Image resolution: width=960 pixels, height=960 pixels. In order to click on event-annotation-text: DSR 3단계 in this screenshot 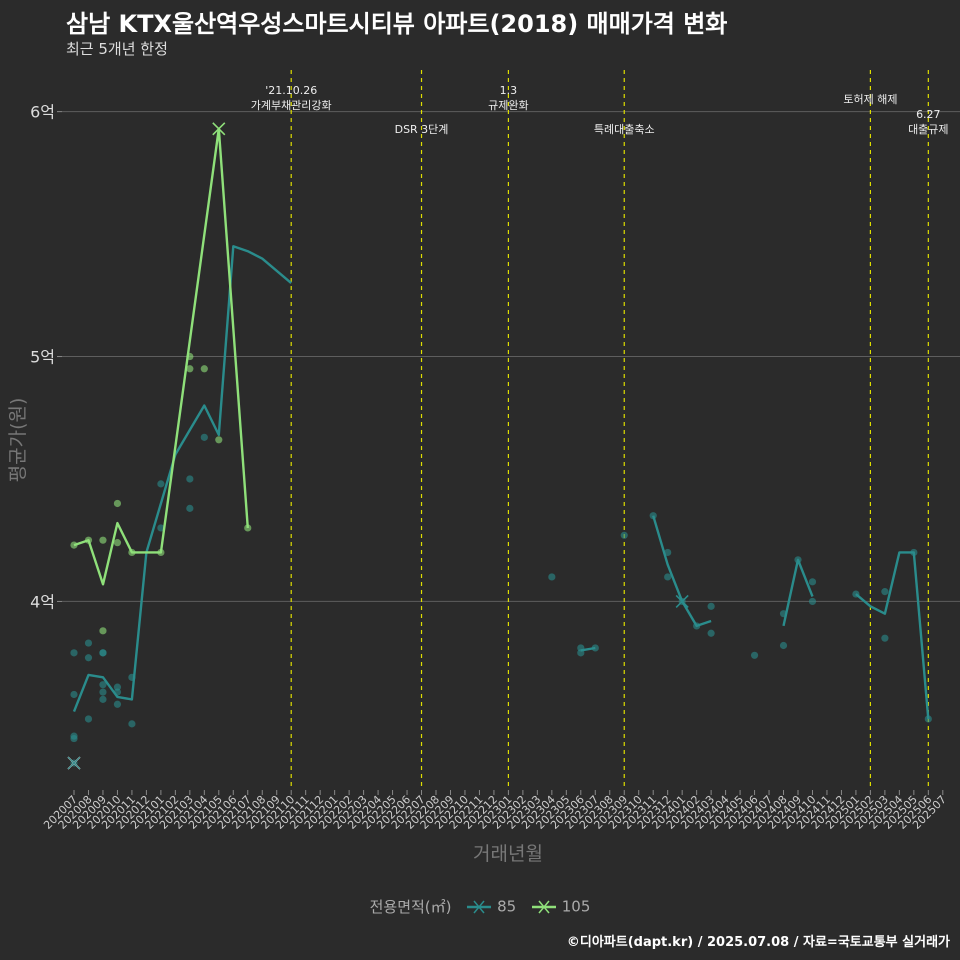, I will do `click(422, 129)`.